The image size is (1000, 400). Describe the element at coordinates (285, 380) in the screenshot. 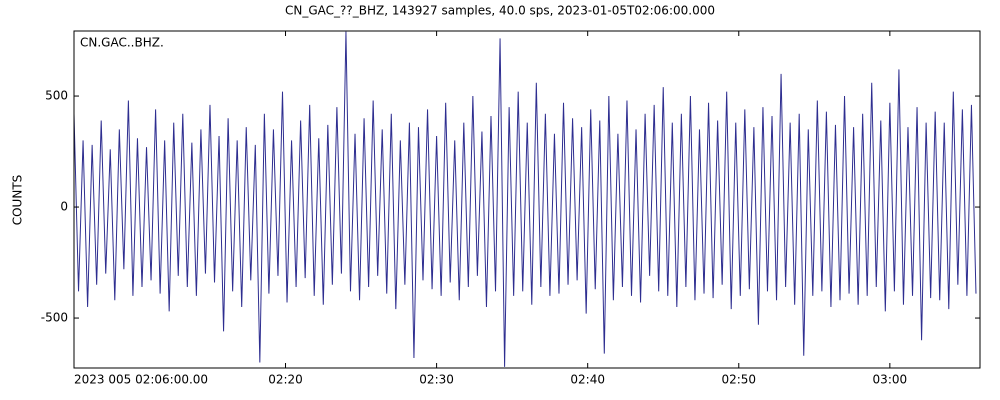

I see `x-tick-label: 02:20` at that location.